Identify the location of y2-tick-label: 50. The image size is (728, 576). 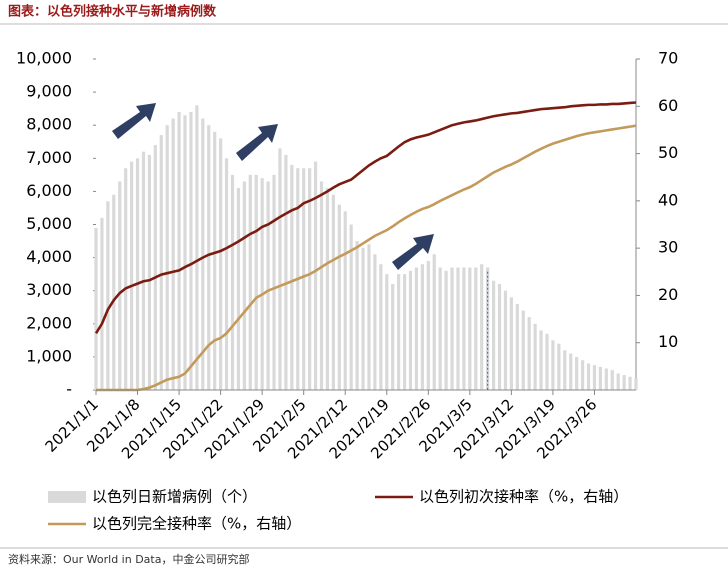
(668, 152).